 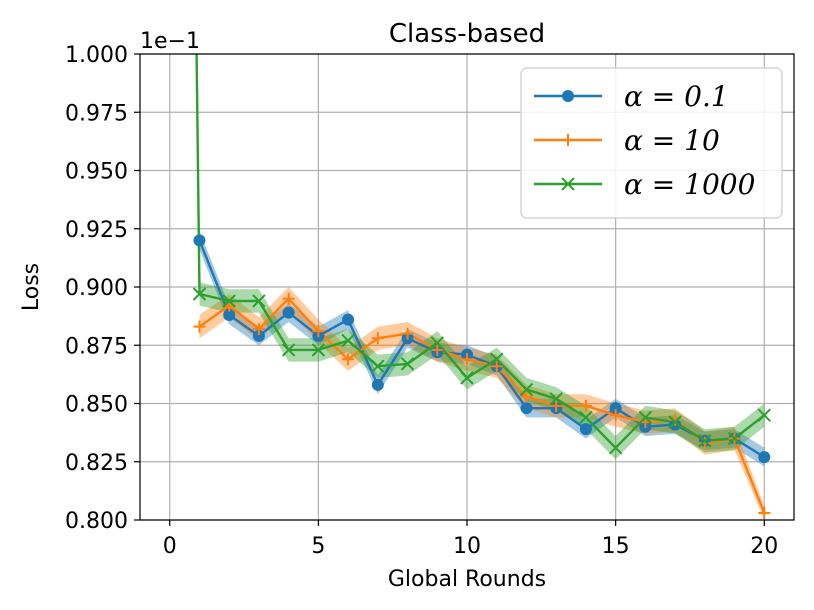 What do you see at coordinates (170, 546) in the screenshot?
I see `x-tick-label: 0` at bounding box center [170, 546].